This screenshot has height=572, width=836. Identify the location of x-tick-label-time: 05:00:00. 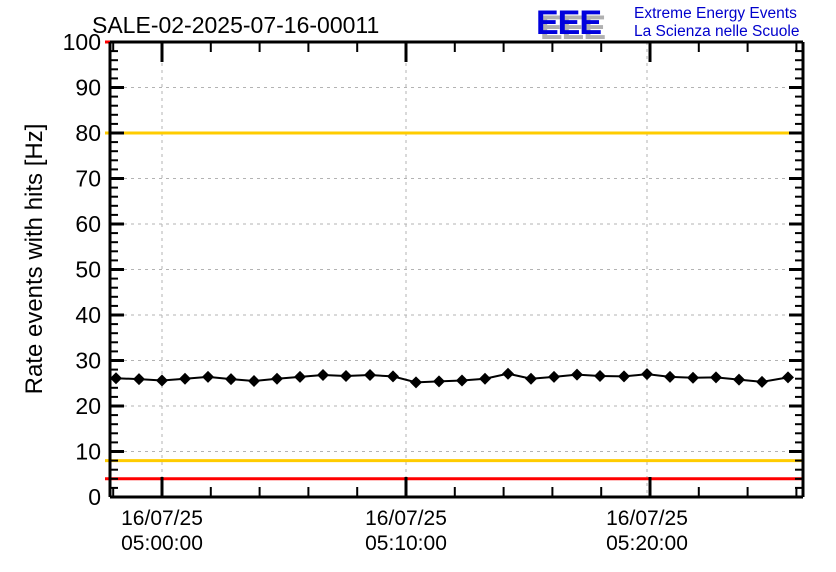
(162, 543).